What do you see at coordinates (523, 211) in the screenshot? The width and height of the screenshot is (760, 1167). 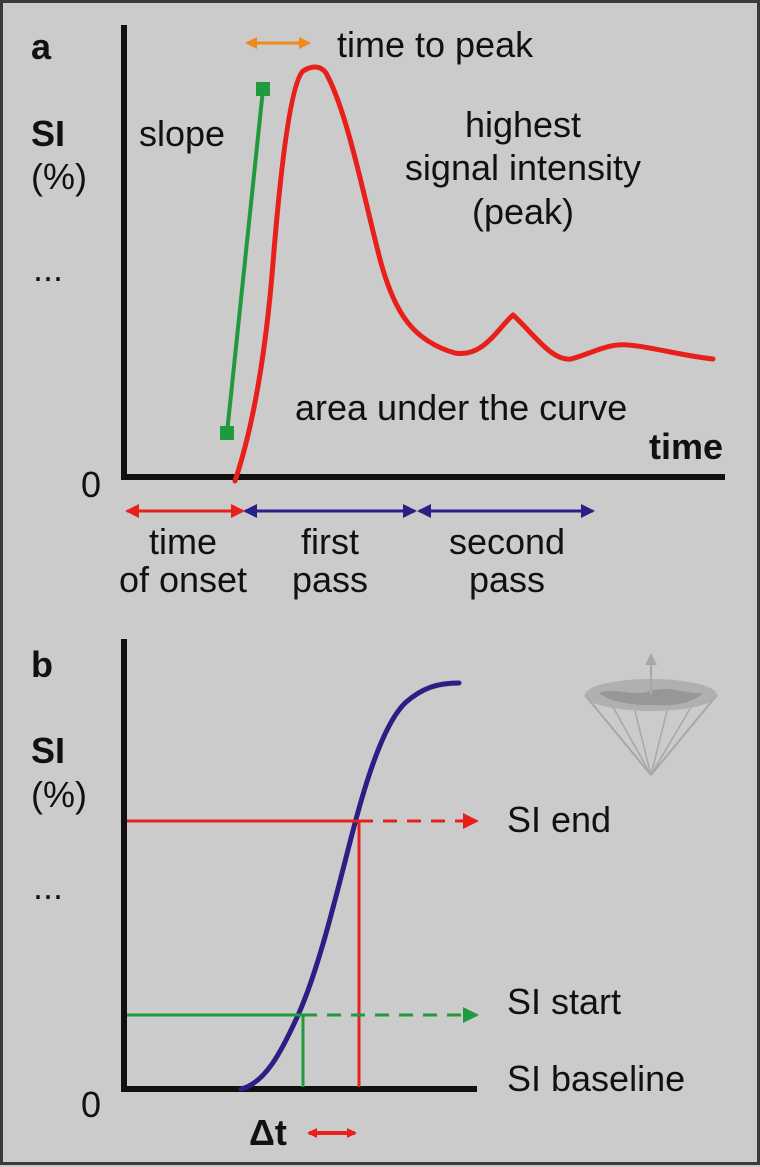 I see `peak-label-line3: (peak)` at bounding box center [523, 211].